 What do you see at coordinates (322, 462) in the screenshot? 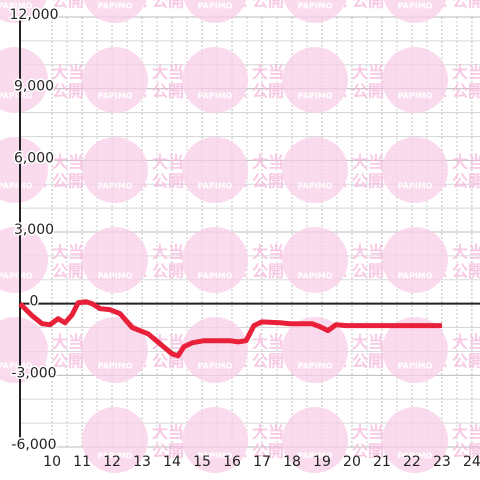
I see `x-tick-label: 19` at bounding box center [322, 462].